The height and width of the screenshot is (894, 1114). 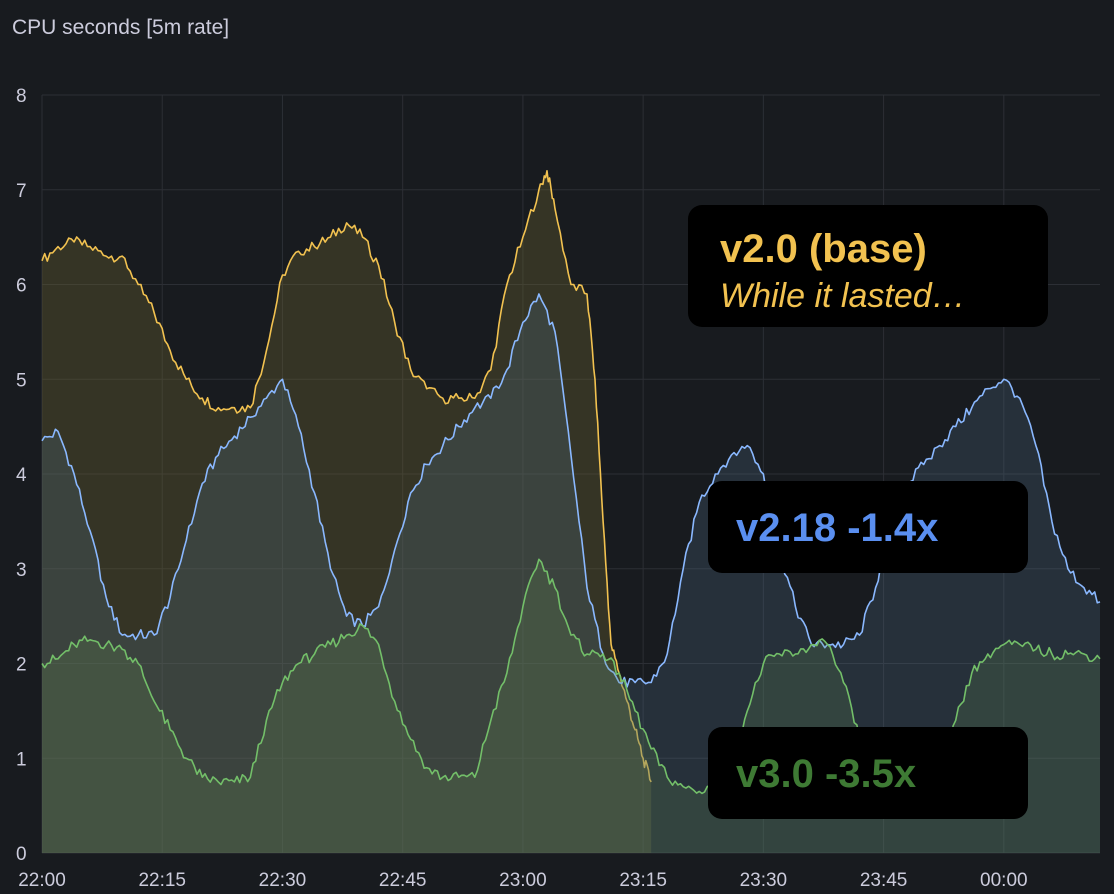 I want to click on x-tick-label: 23:15, so click(x=643, y=880).